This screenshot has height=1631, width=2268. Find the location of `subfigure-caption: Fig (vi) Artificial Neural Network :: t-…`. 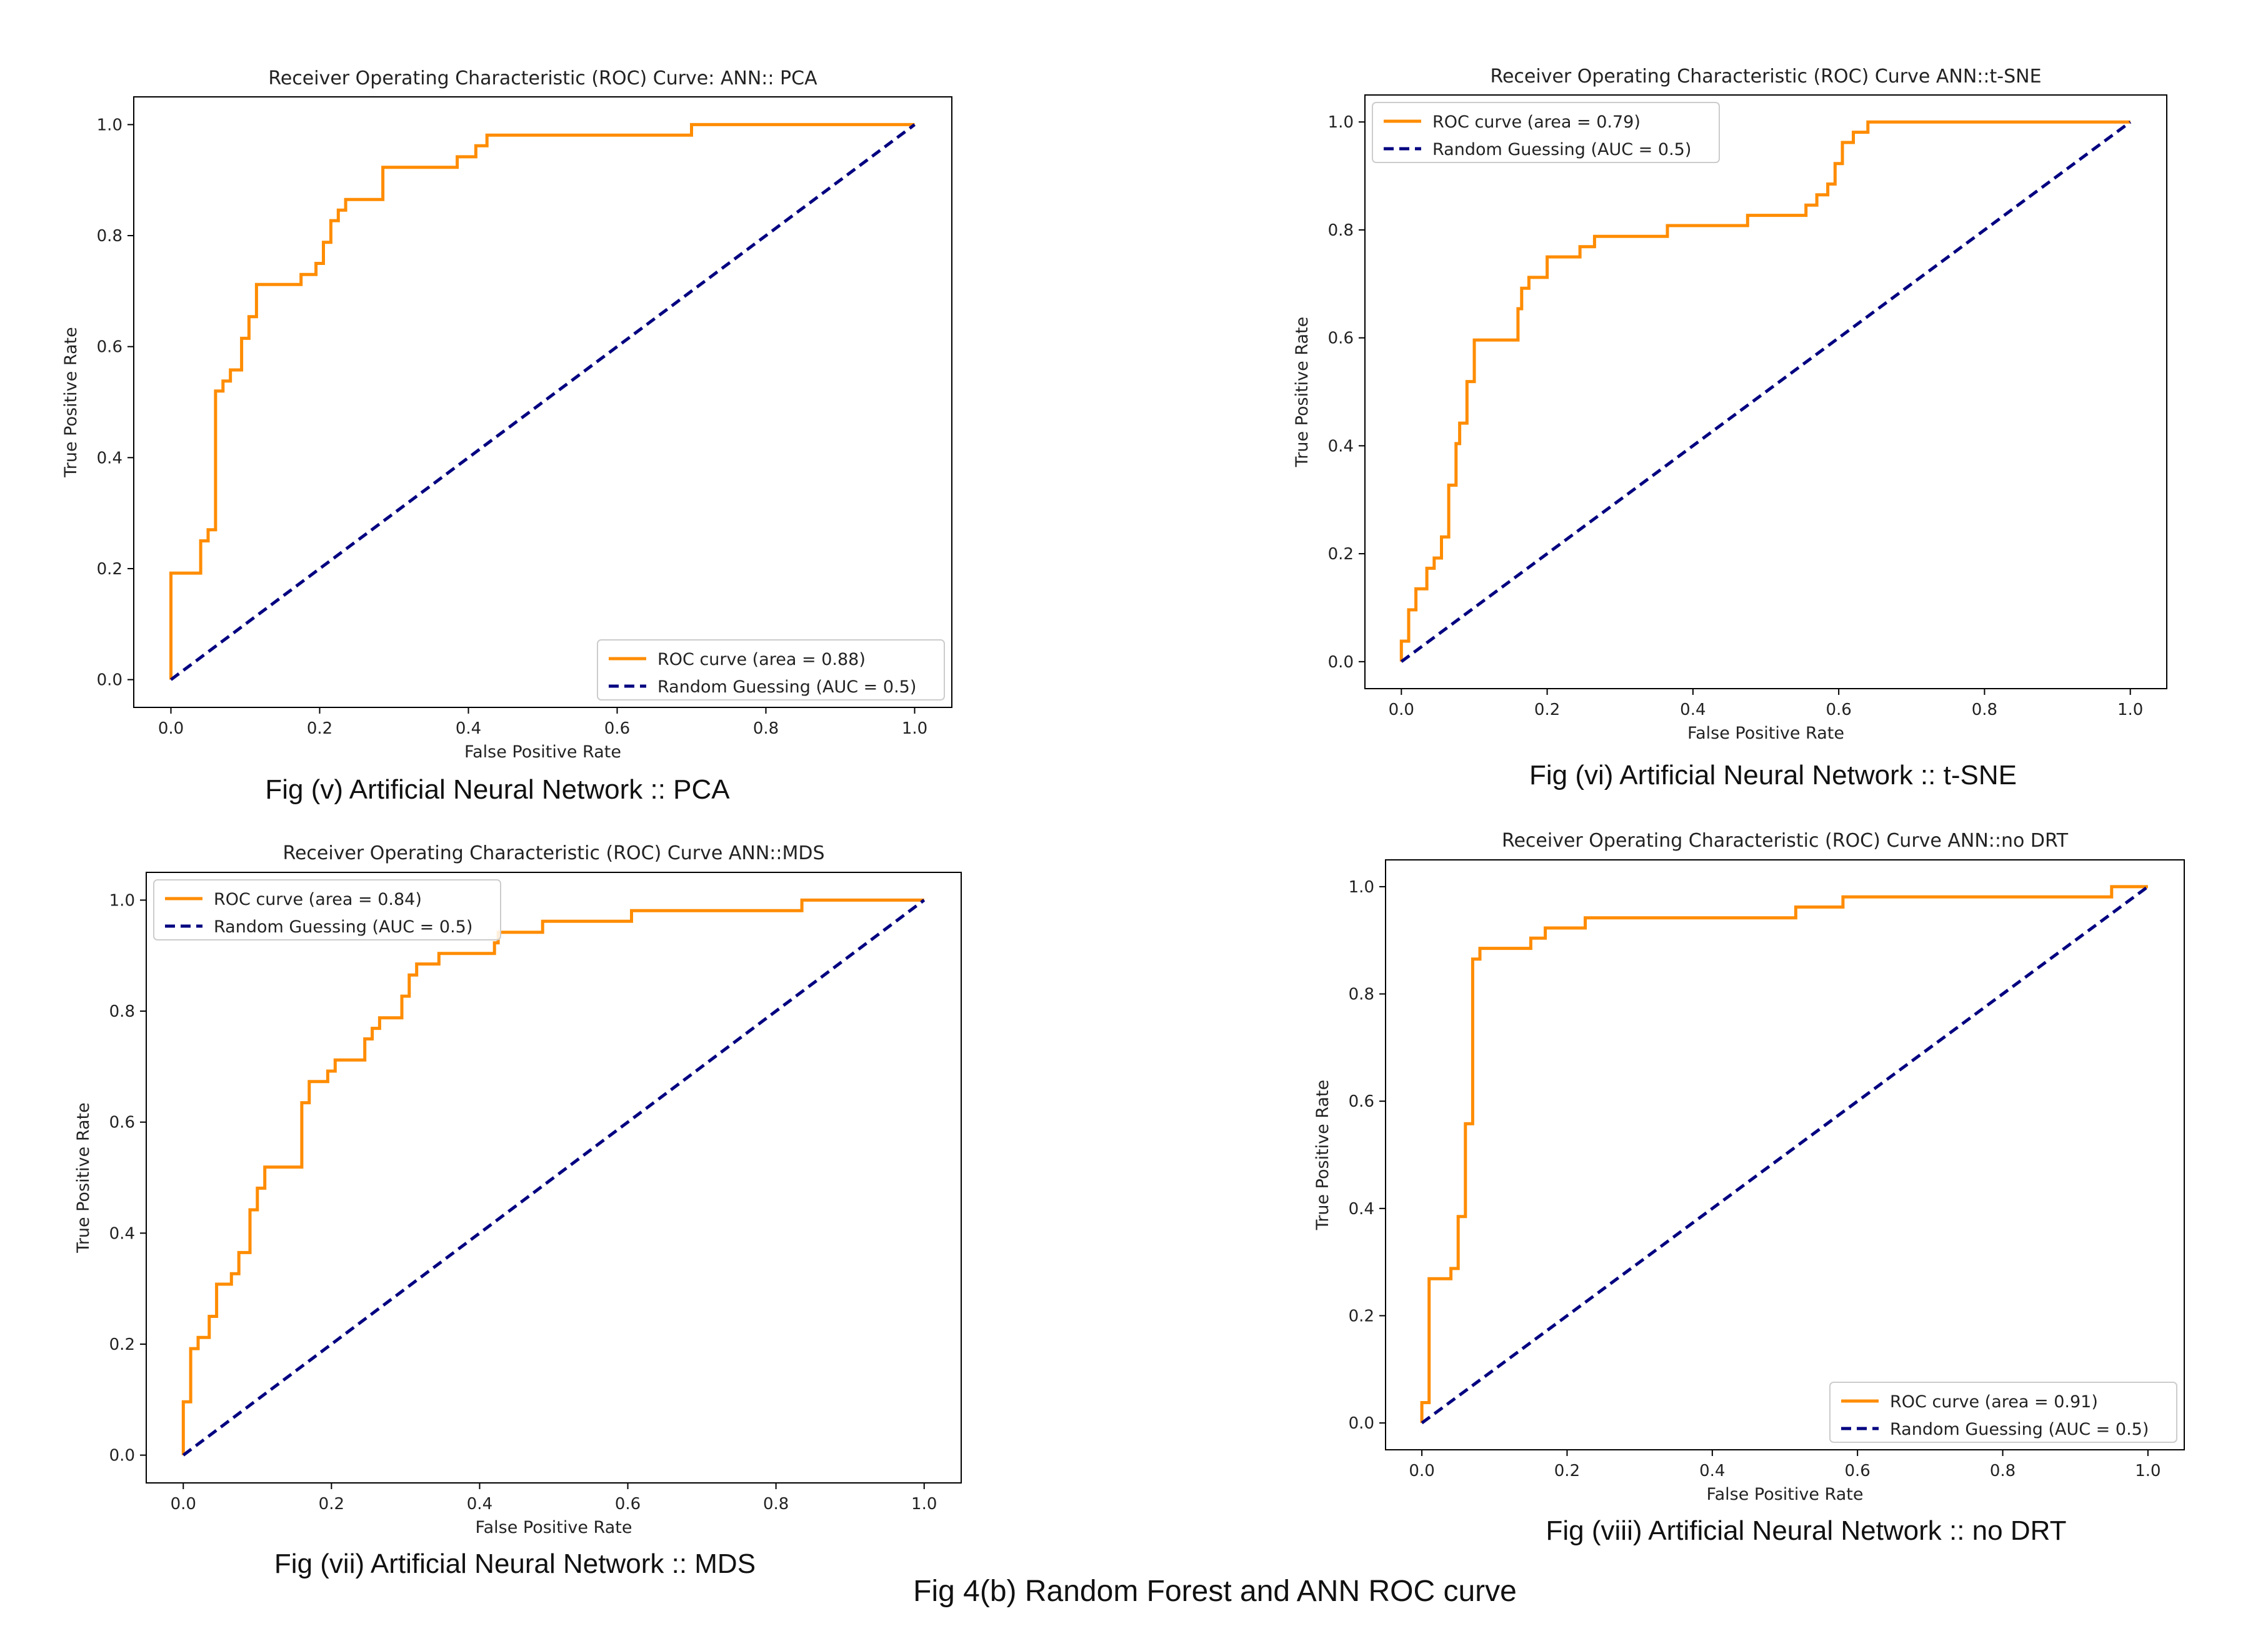

subfigure-caption: Fig (vi) Artificial Neural Network :: t-… is located at coordinates (1773, 775).